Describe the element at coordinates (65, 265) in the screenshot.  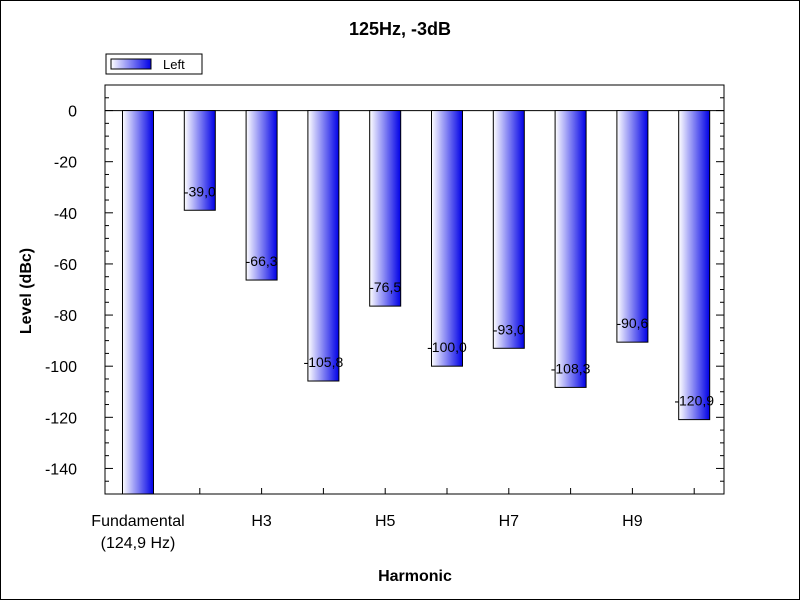
I see `y-tick-label: -60` at that location.